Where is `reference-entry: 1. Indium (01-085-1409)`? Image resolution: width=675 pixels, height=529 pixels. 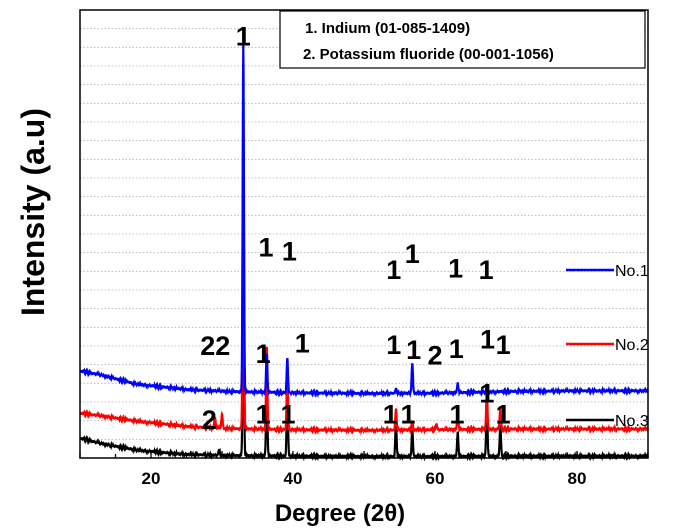
reference-entry: 1. Indium (01-085-1409) is located at coordinates (387, 28).